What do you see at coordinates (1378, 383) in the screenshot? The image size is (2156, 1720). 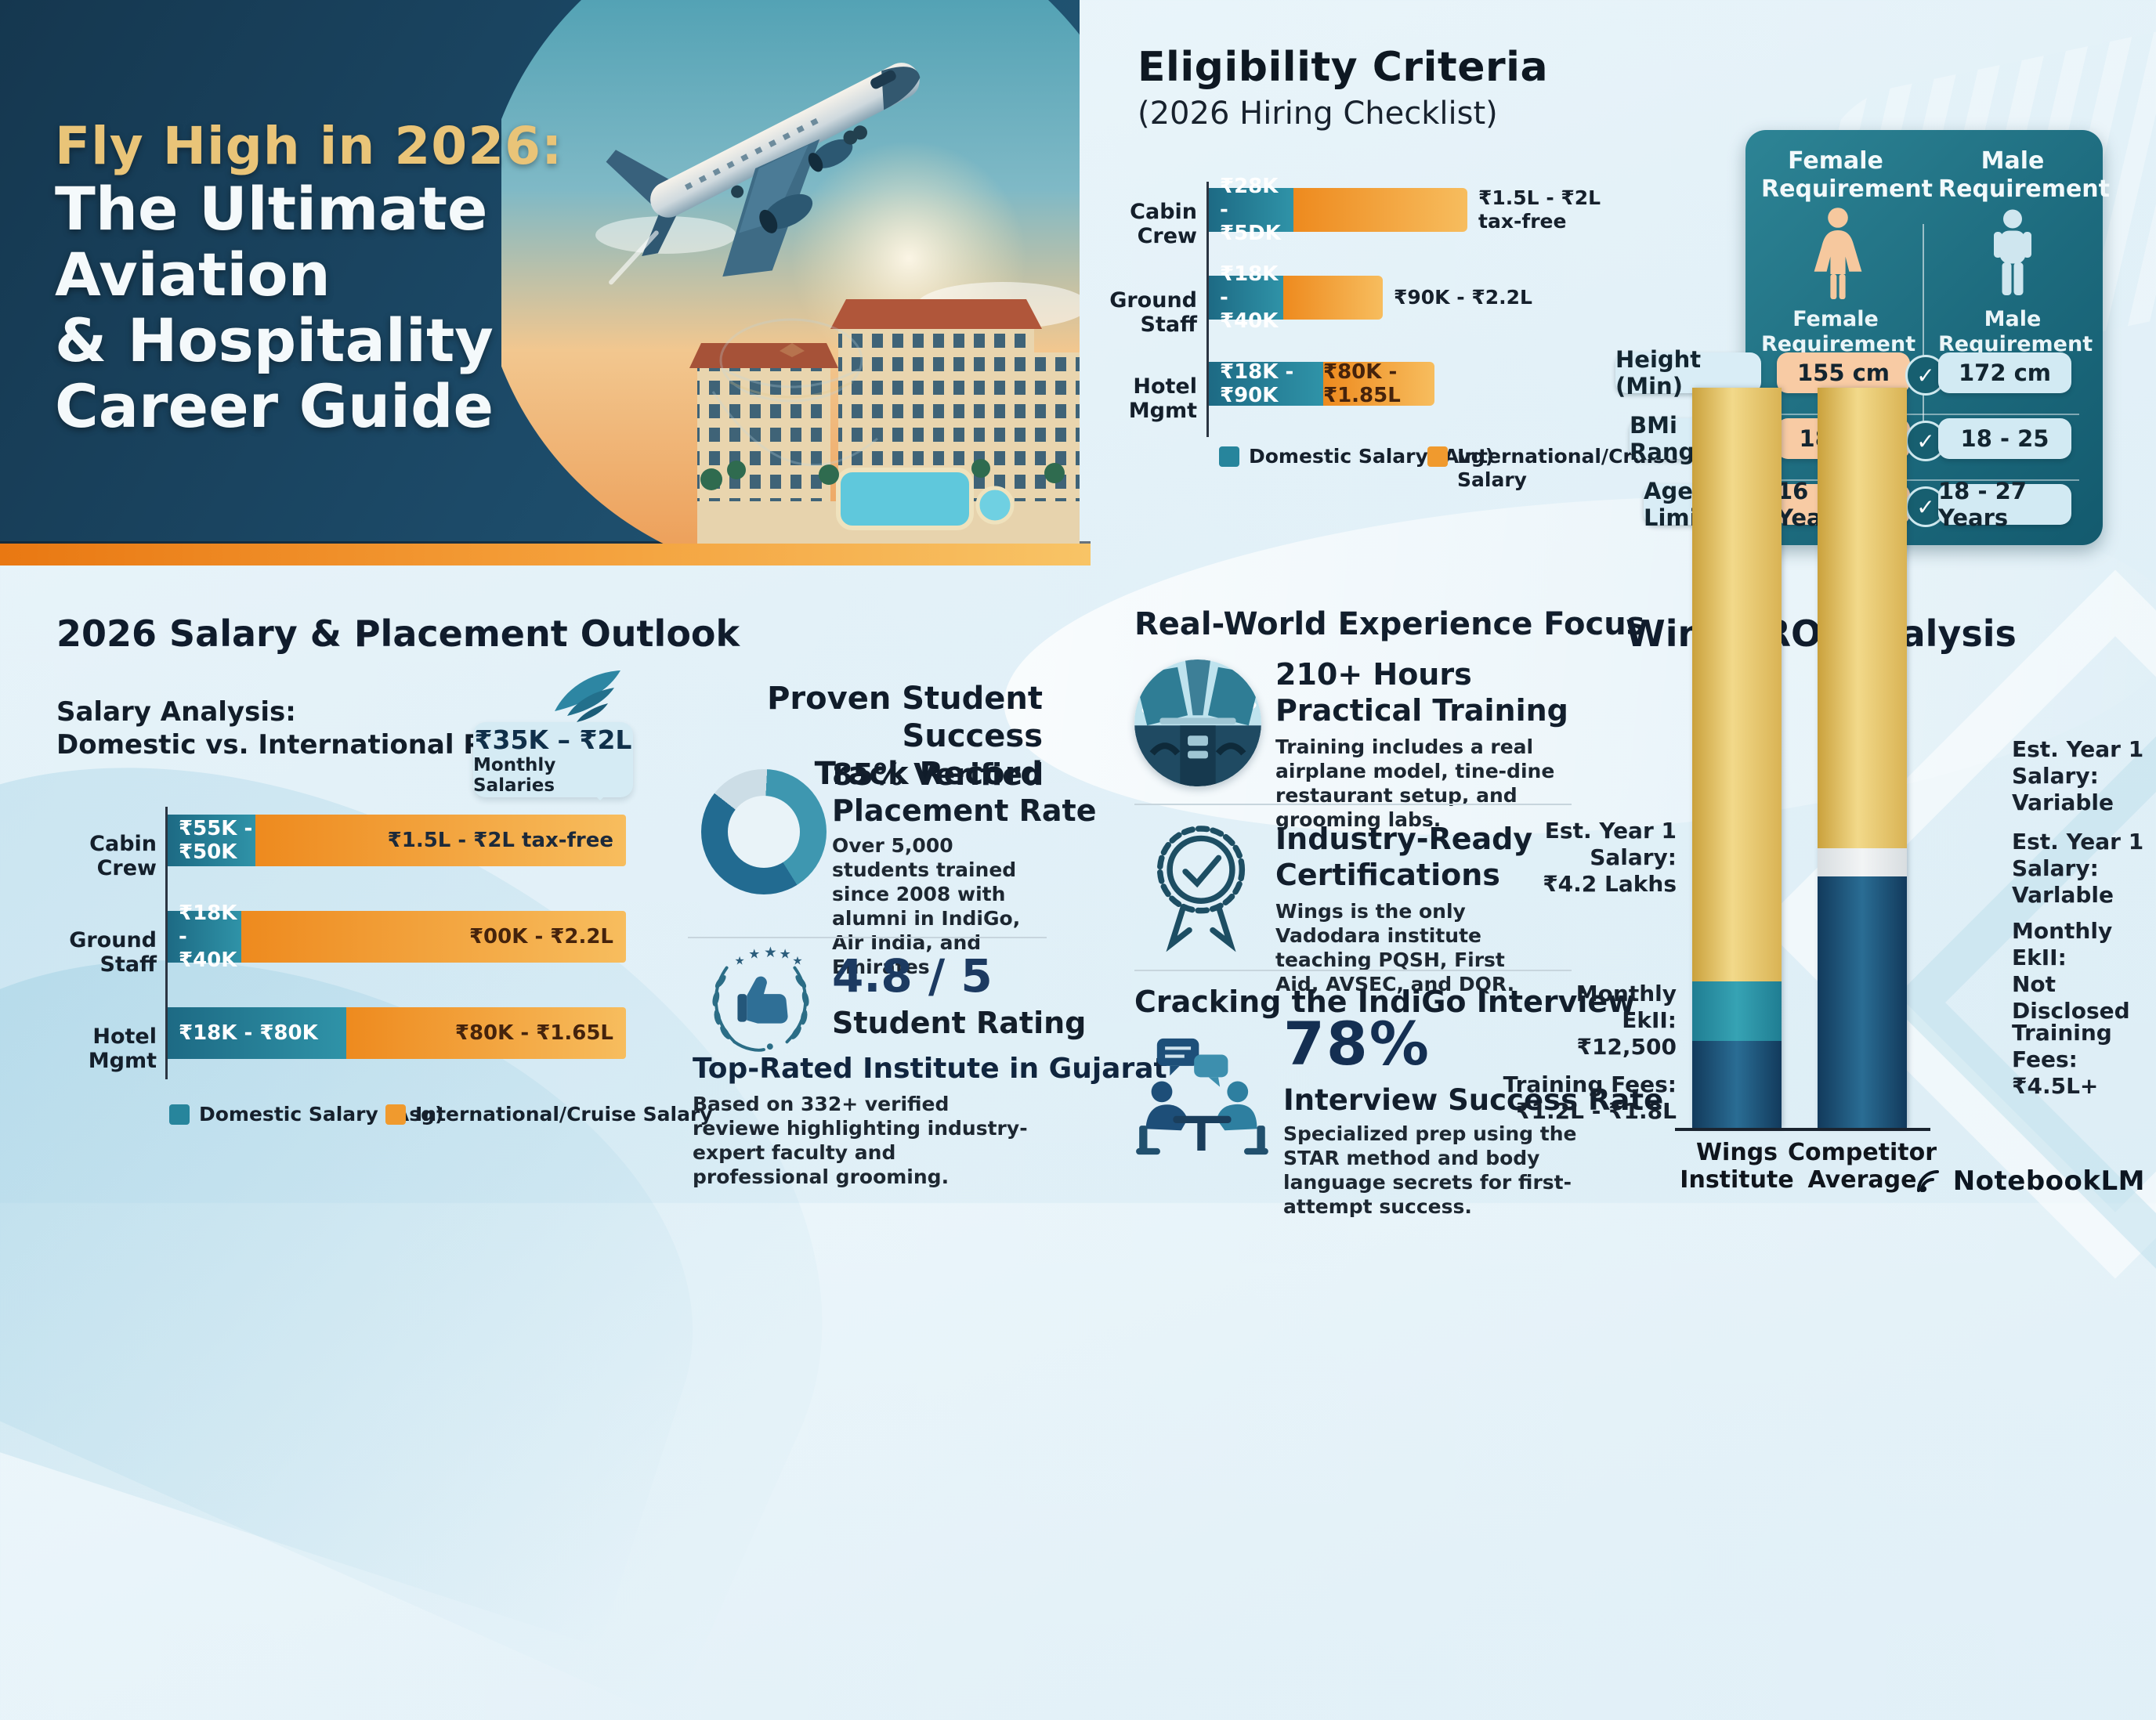 I see `international-salary-segment: ₹80K - ₹1.85L` at bounding box center [1378, 383].